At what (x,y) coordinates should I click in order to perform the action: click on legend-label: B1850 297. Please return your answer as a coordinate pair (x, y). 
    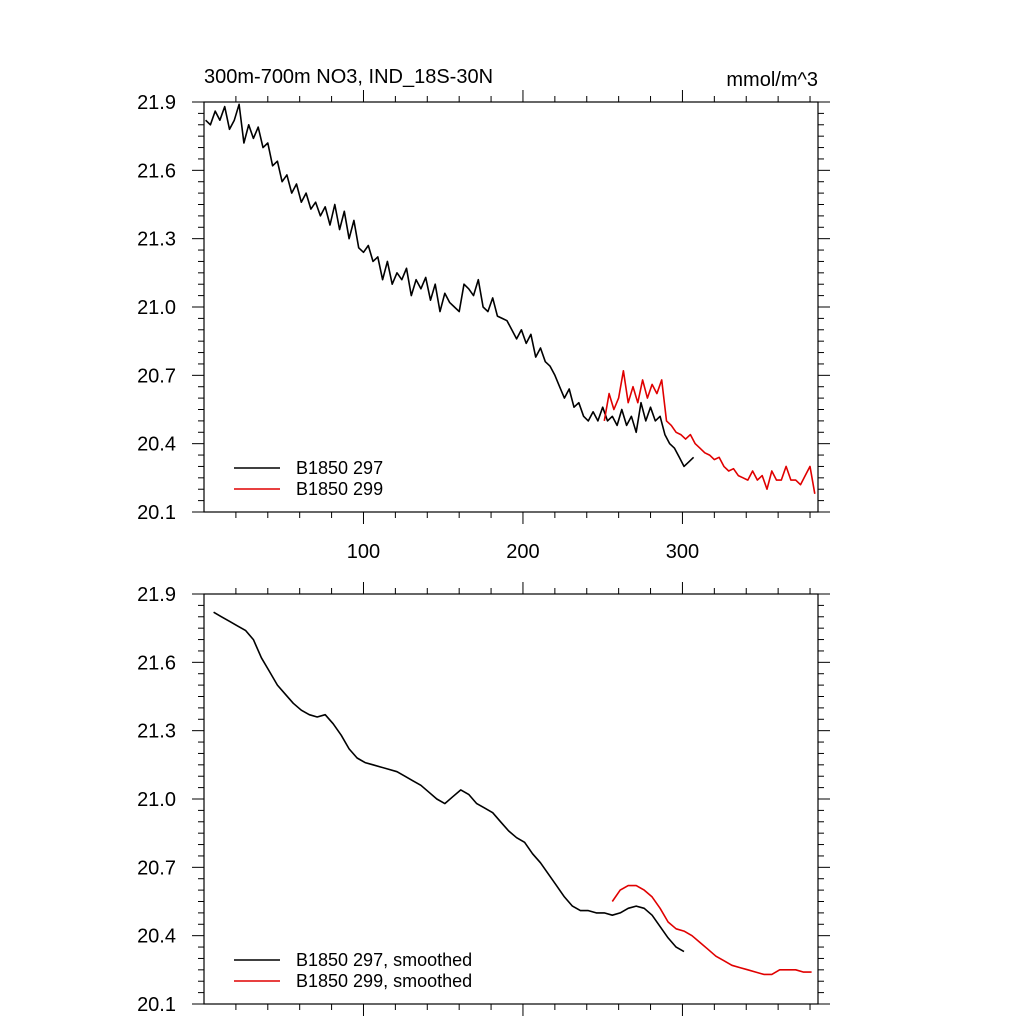
    Looking at the image, I should click on (339, 468).